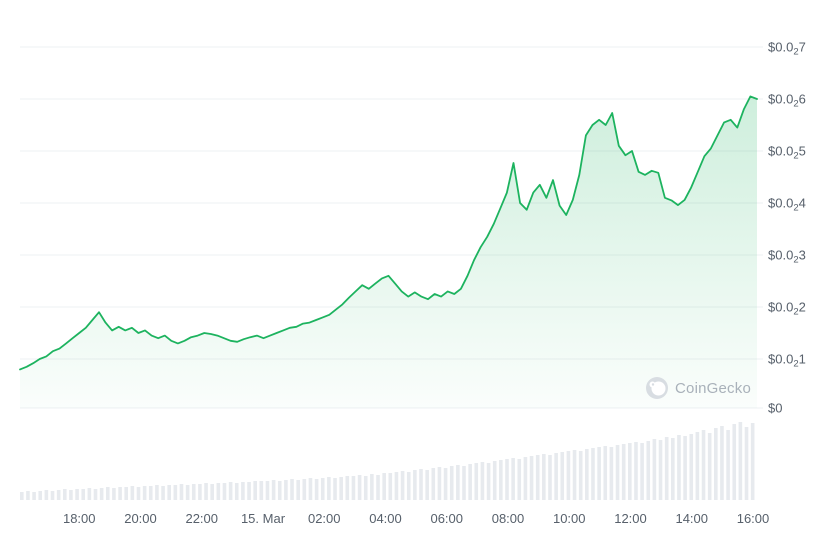 This screenshot has width=824, height=536. What do you see at coordinates (569, 518) in the screenshot?
I see `x-axis-label: 10:00` at bounding box center [569, 518].